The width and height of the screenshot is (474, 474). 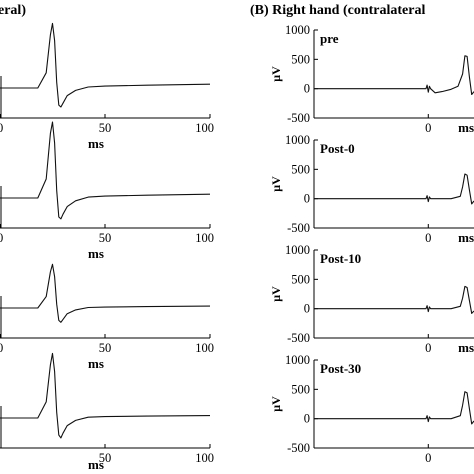 I want to click on subplot-A-1: 0 50 100 ms, so click(x=107, y=191).